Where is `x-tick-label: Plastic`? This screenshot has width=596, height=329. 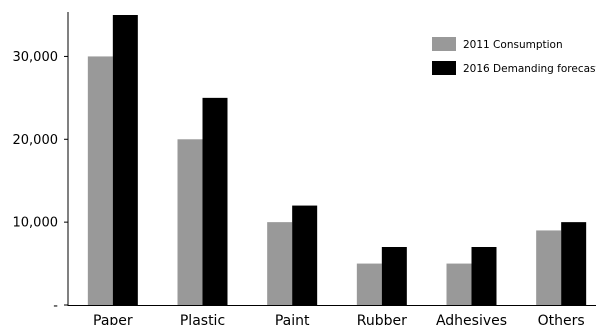 x-tick-label: Plastic is located at coordinates (202, 319).